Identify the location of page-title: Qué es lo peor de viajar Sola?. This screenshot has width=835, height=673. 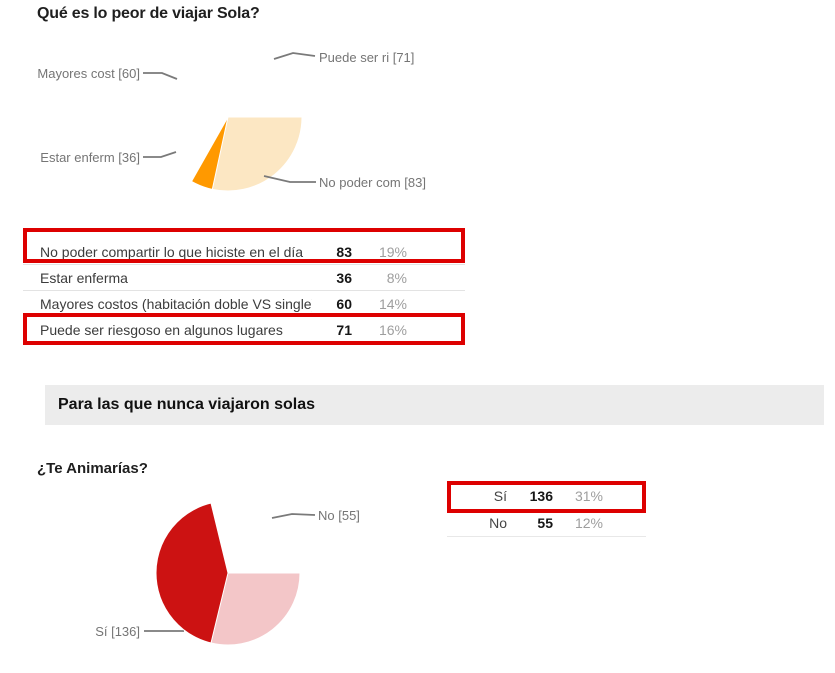
(148, 13).